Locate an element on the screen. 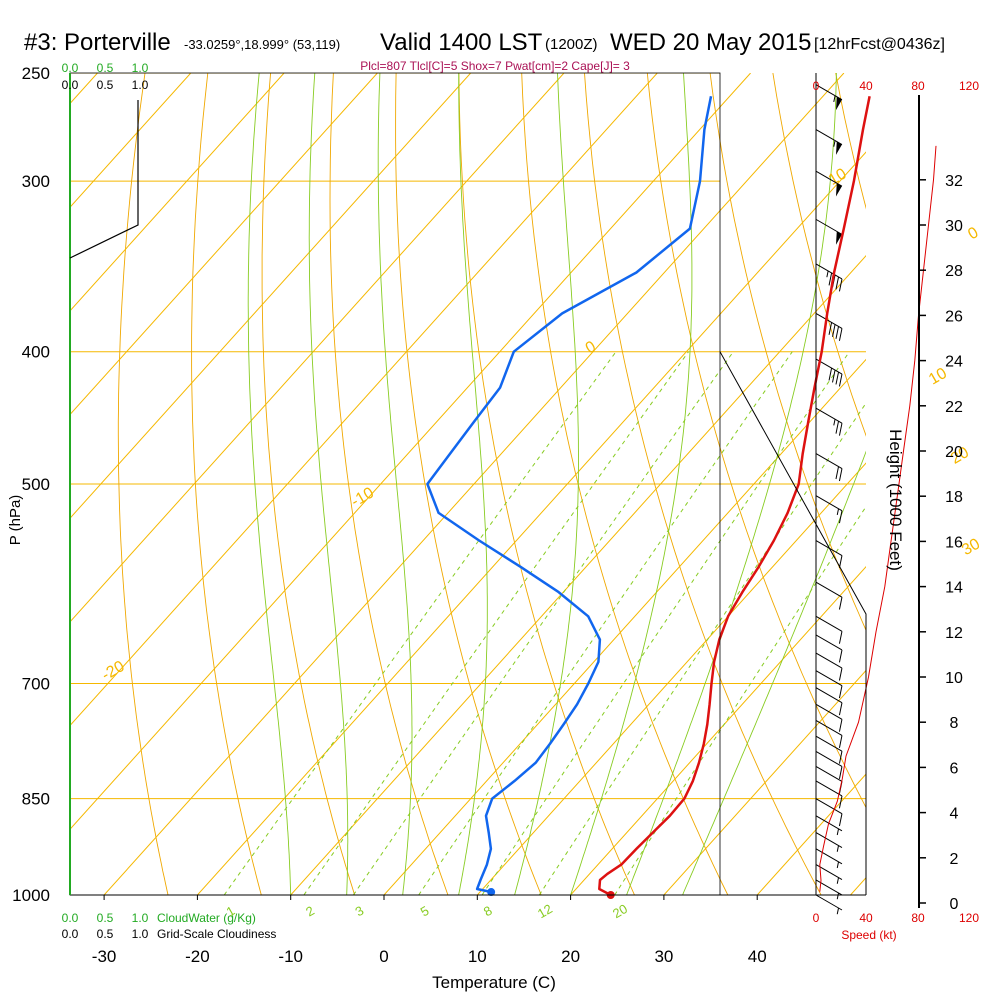  height-tick-label: 26 is located at coordinates (954, 316).